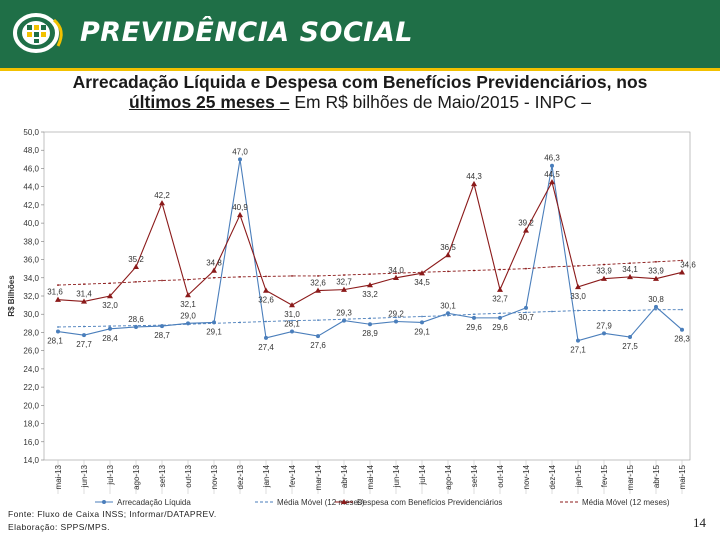 Image resolution: width=720 pixels, height=540 pixels. I want to click on data-label: 32,7, so click(500, 299).